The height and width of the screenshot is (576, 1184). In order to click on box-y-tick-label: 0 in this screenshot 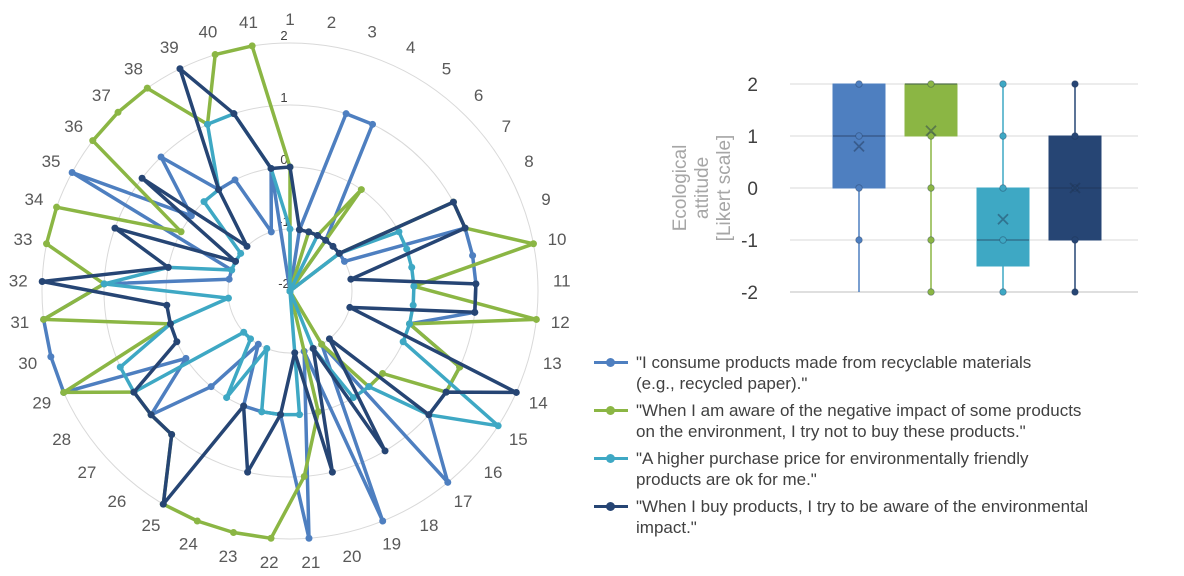, I will do `click(752, 189)`.